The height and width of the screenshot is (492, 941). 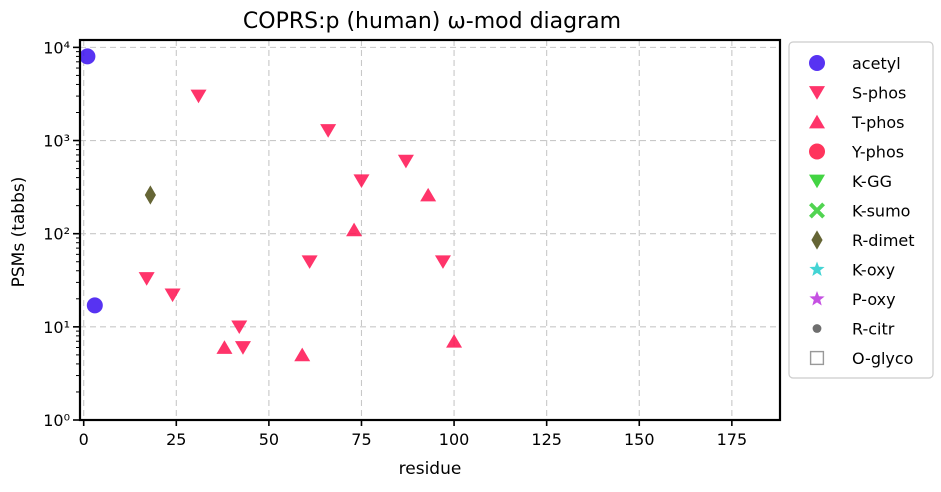 I want to click on y-tick-label: 10⁴, so click(x=56, y=47).